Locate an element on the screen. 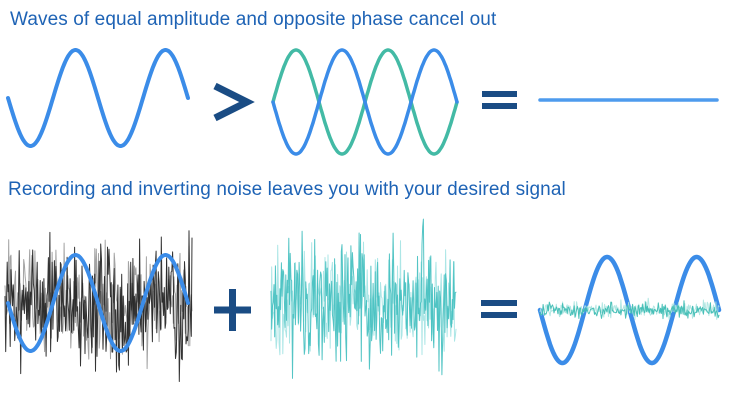  residual-noise-light is located at coordinates (629, 309).